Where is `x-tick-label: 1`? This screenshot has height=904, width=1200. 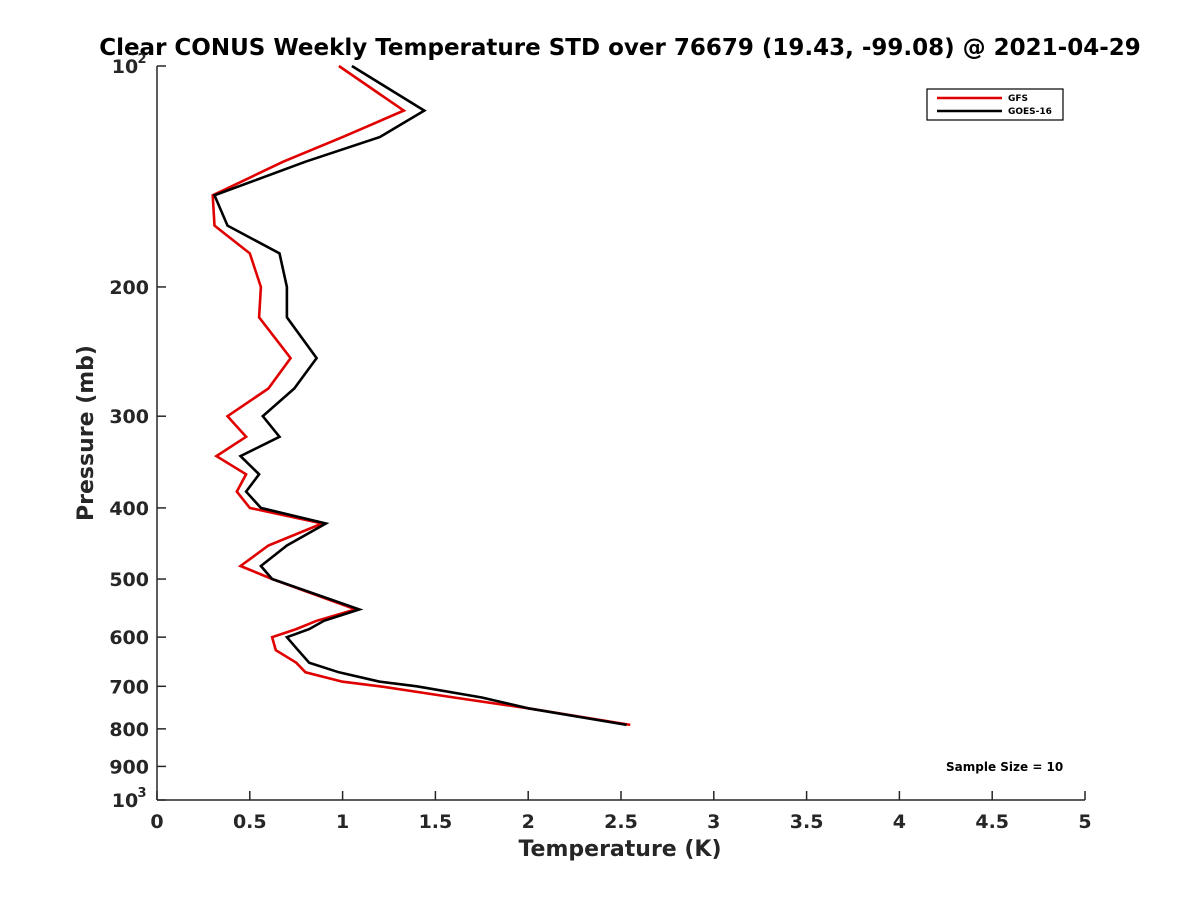
x-tick-label: 1 is located at coordinates (342, 822).